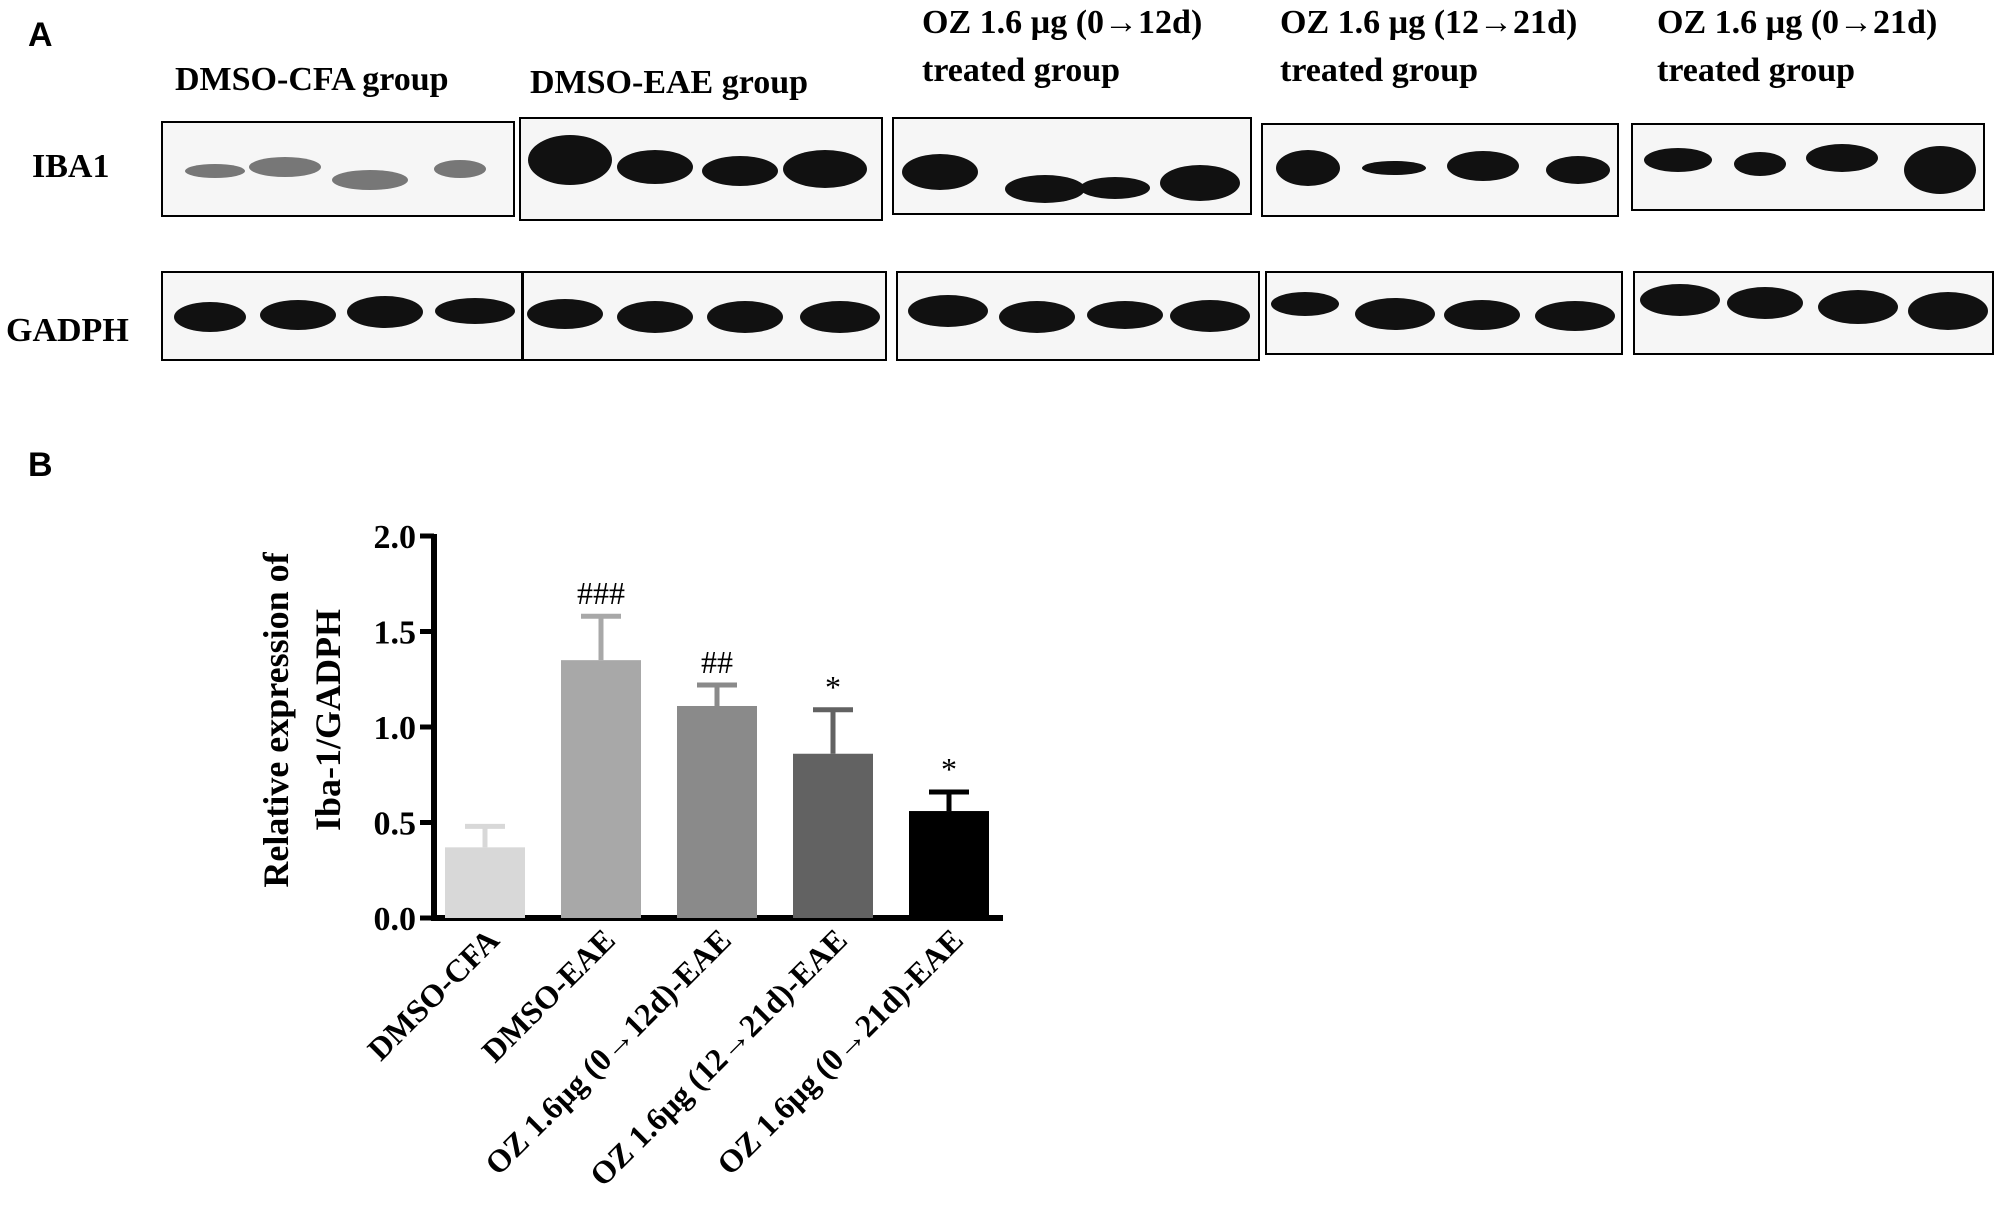  Describe the element at coordinates (395, 728) in the screenshot. I see `y-tick-label: 1.0` at that location.